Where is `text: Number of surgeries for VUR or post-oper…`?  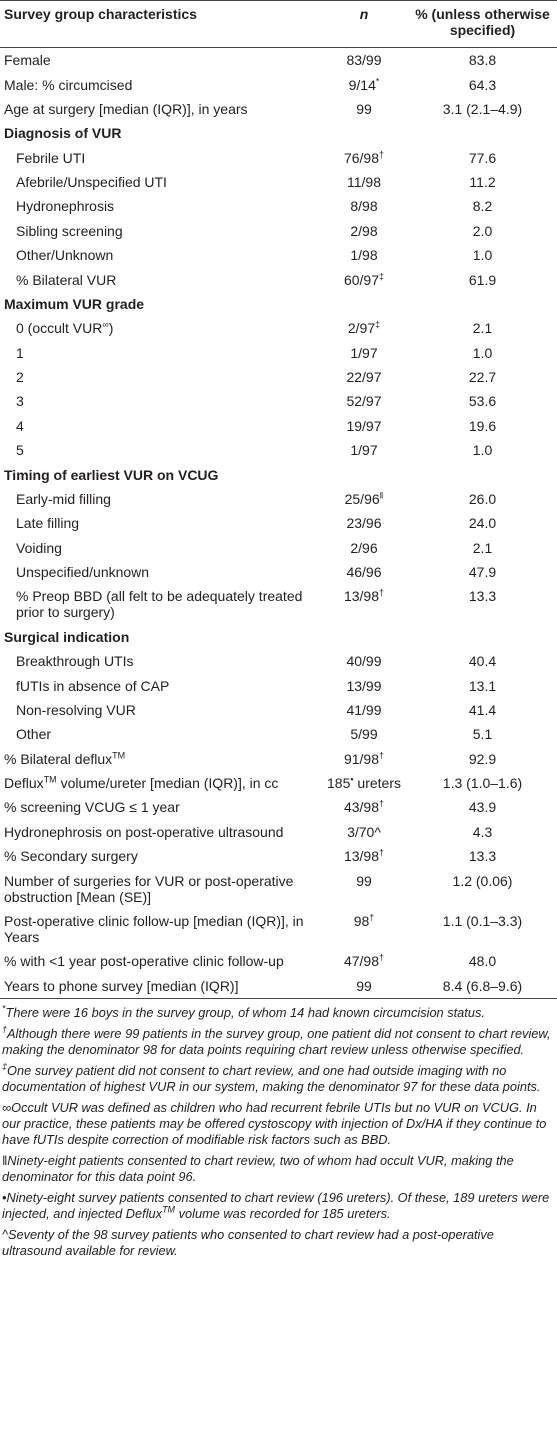
text: Number of surgeries for VUR or post-oper… is located at coordinates (149, 888).